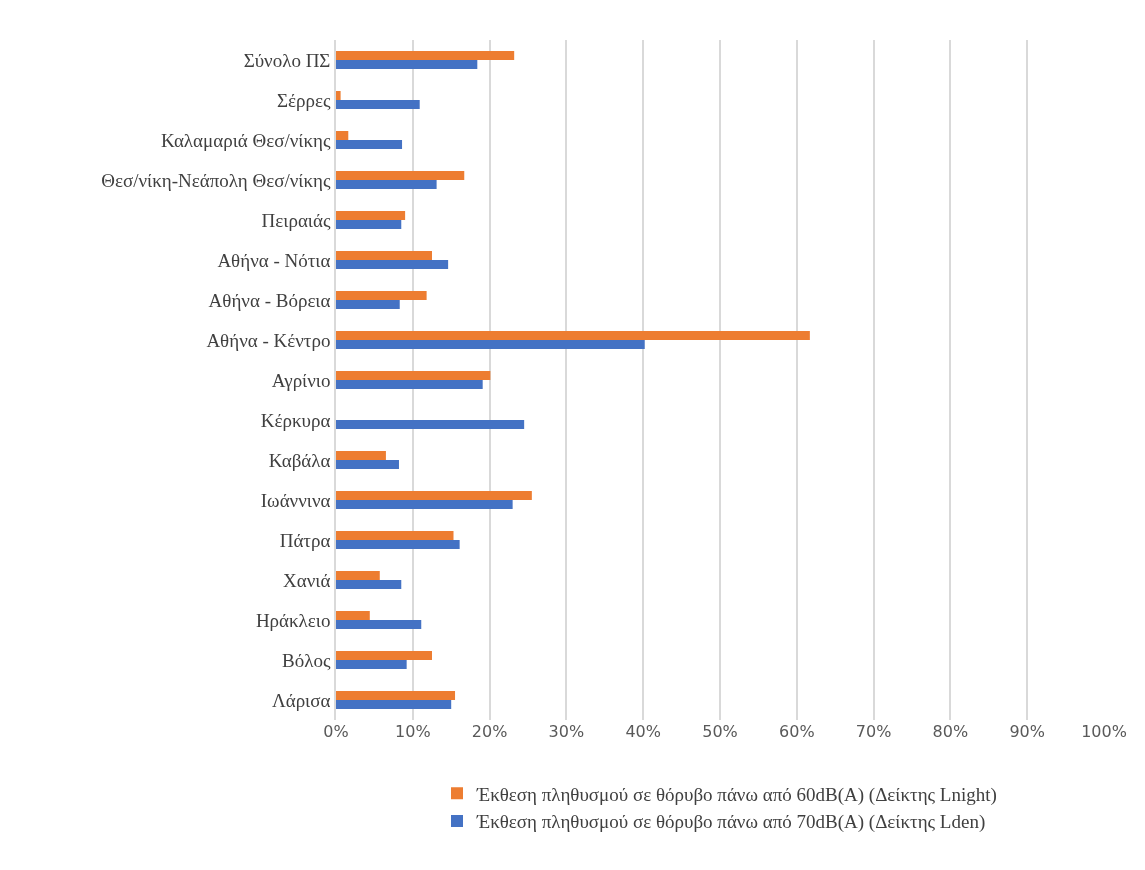 This screenshot has width=1145, height=870. Describe the element at coordinates (731, 822) in the screenshot. I see `legend-label: Έκθεση πληθυσμού σε θόρυβο πάνω από 70dB(A) (Δείκτης Lden)` at that location.